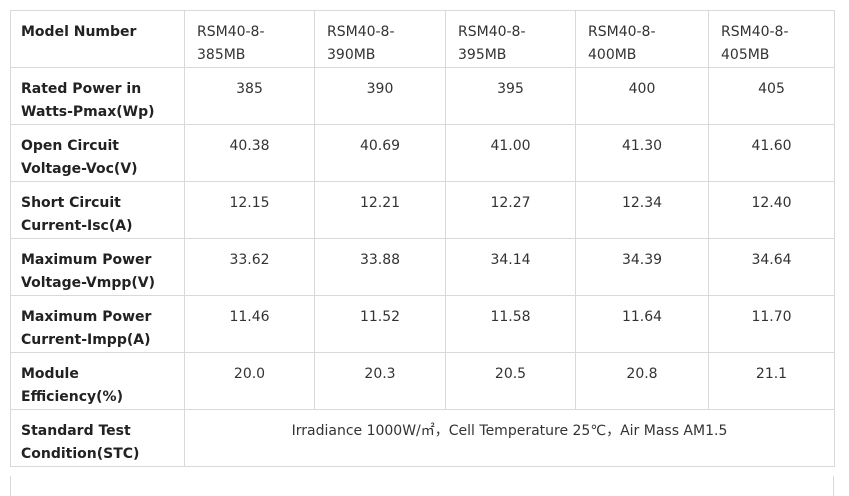  I want to click on model-number: RSM40-8-390MB, so click(380, 39).